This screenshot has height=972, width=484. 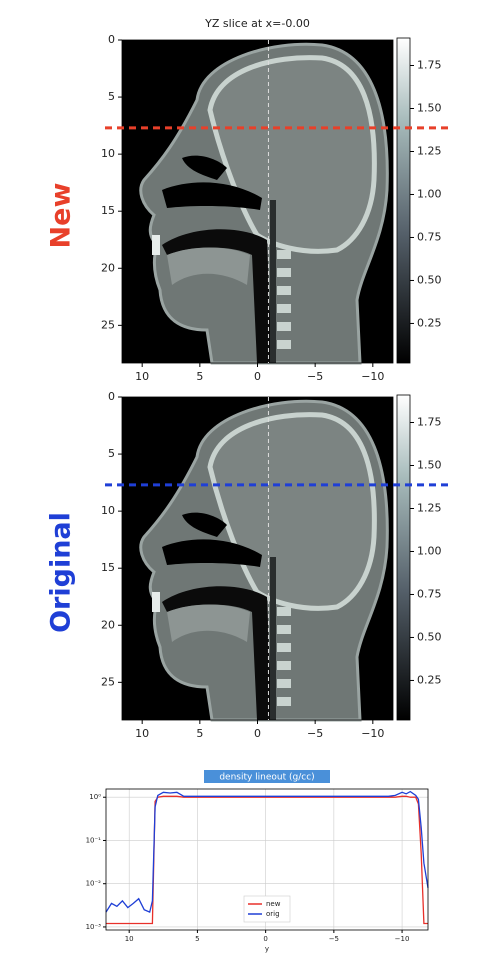 What do you see at coordinates (94, 884) in the screenshot?
I see `y-tick-label: 10⁻²` at bounding box center [94, 884].